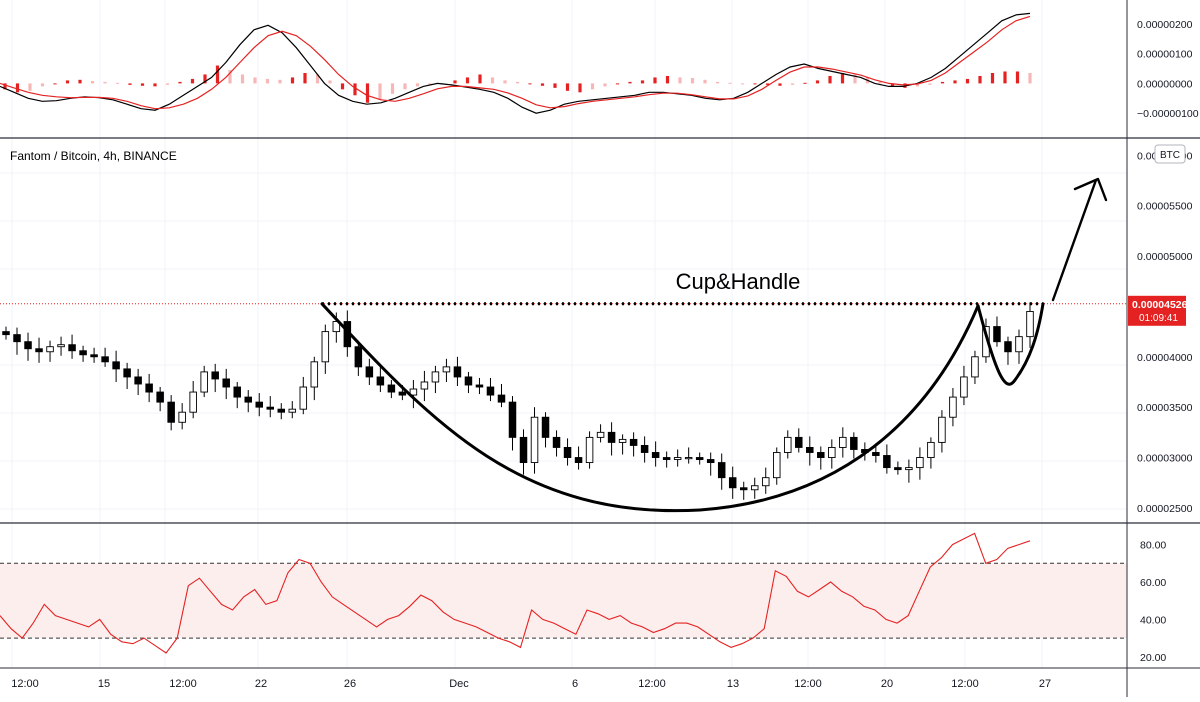 Image resolution: width=1200 pixels, height=702 pixels. I want to click on price-y-tick-2: 0.00005000, so click(1165, 257).